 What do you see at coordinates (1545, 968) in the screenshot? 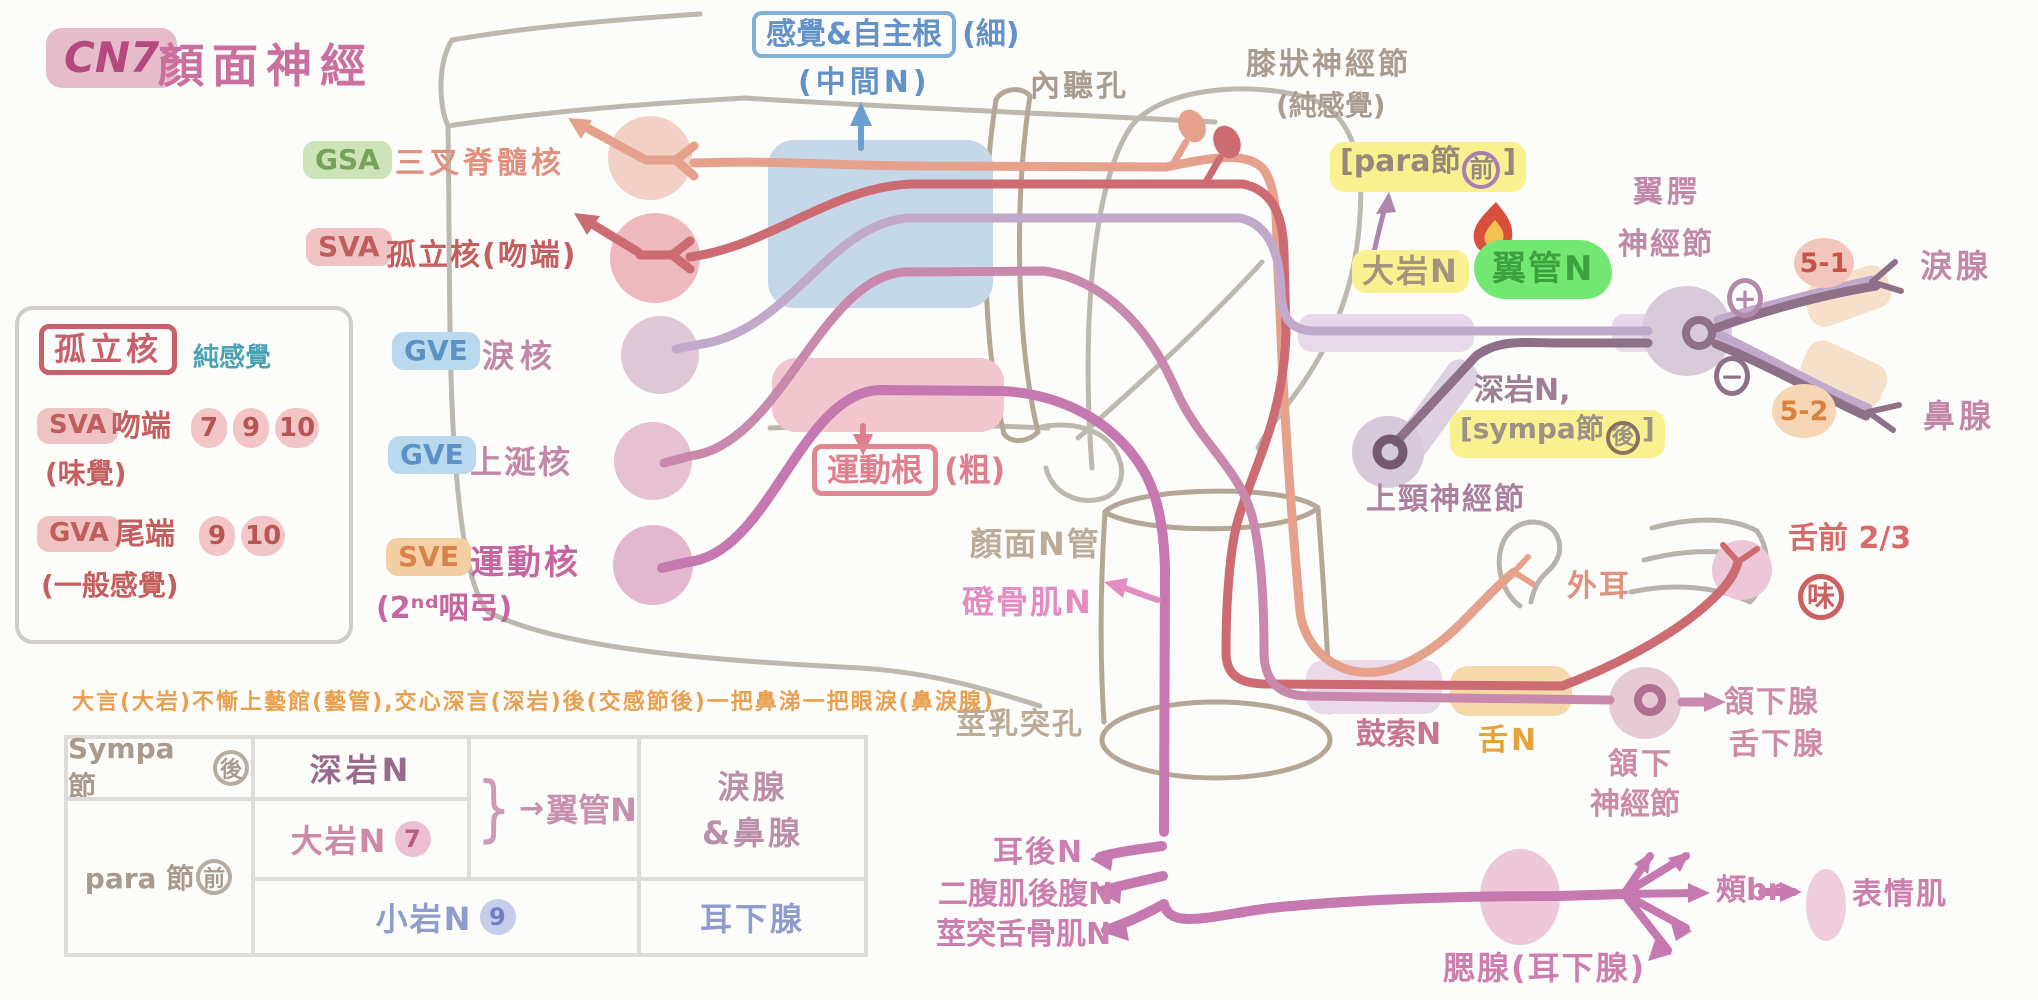
I see `parotid-label: 腮腺(耳下腺)` at bounding box center [1545, 968].